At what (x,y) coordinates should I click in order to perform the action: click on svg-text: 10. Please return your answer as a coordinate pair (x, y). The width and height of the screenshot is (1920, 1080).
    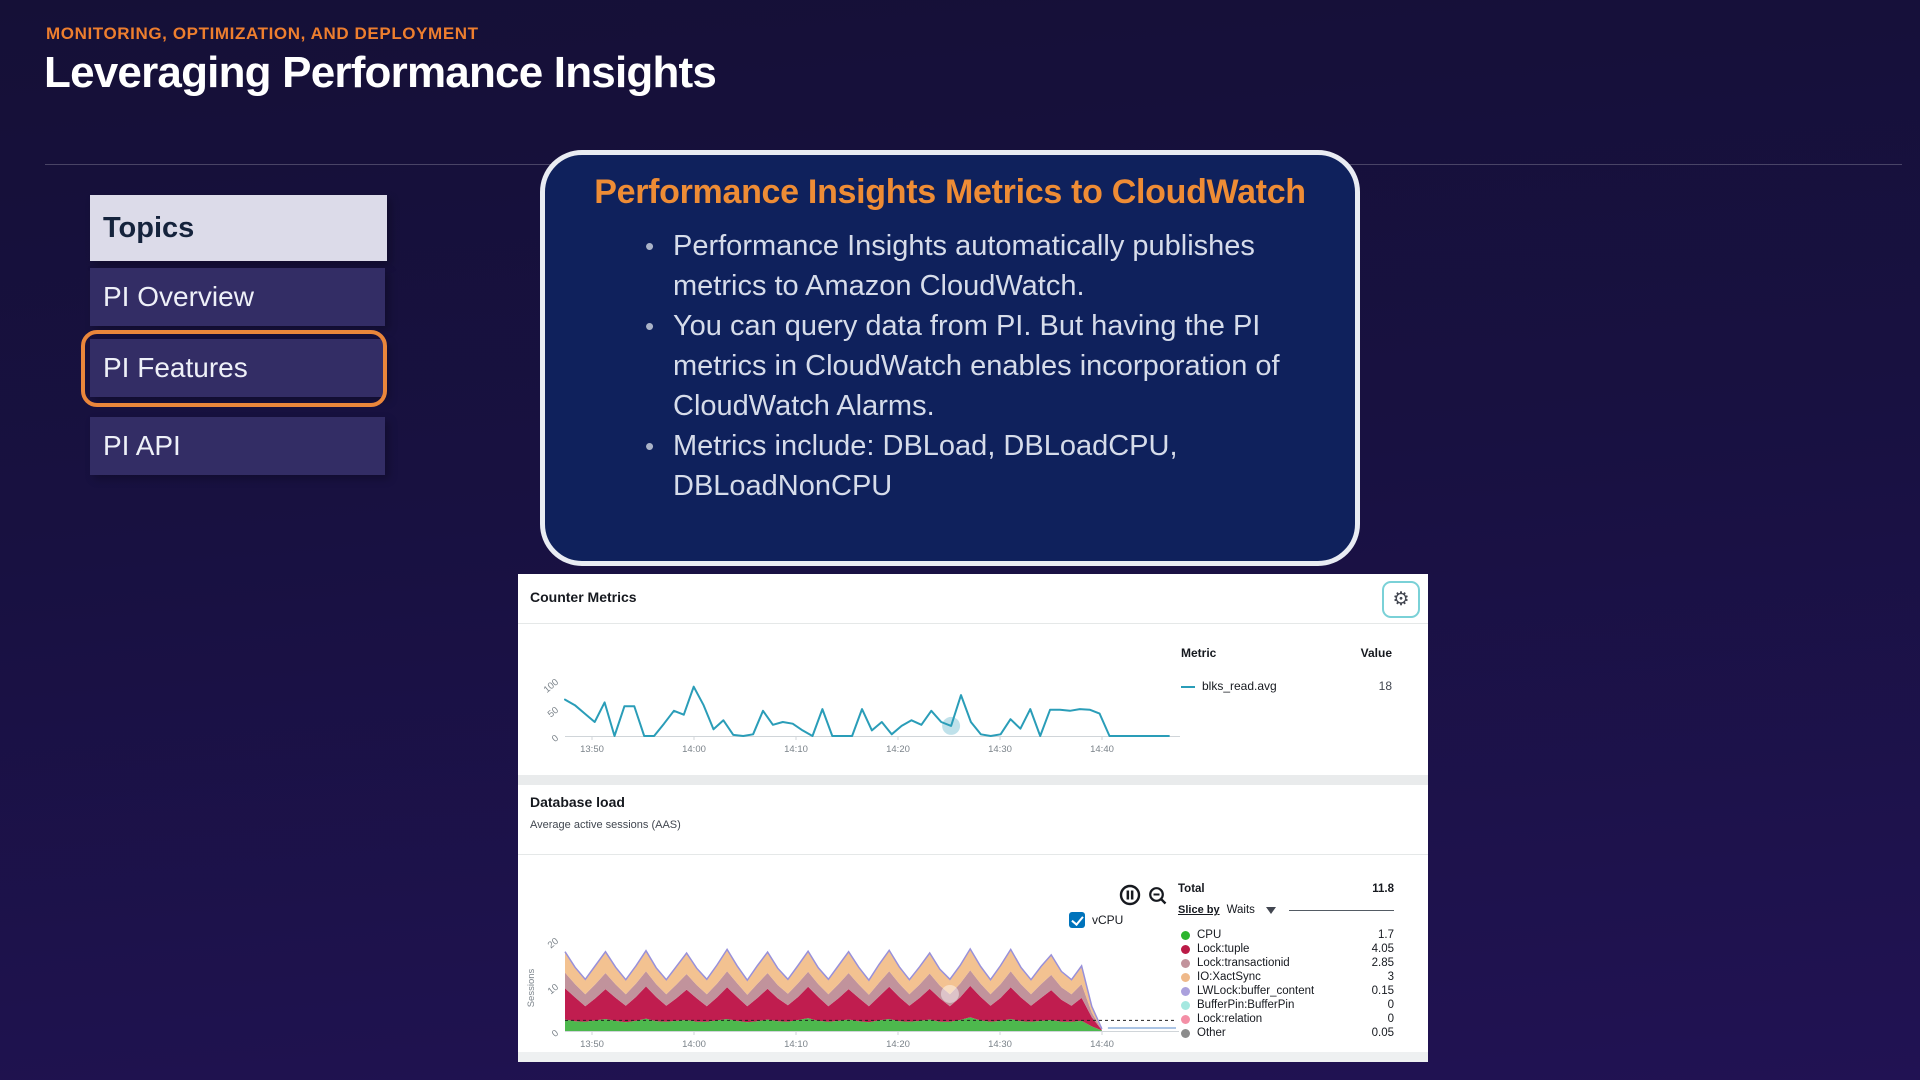
    Looking at the image, I should click on (553, 989).